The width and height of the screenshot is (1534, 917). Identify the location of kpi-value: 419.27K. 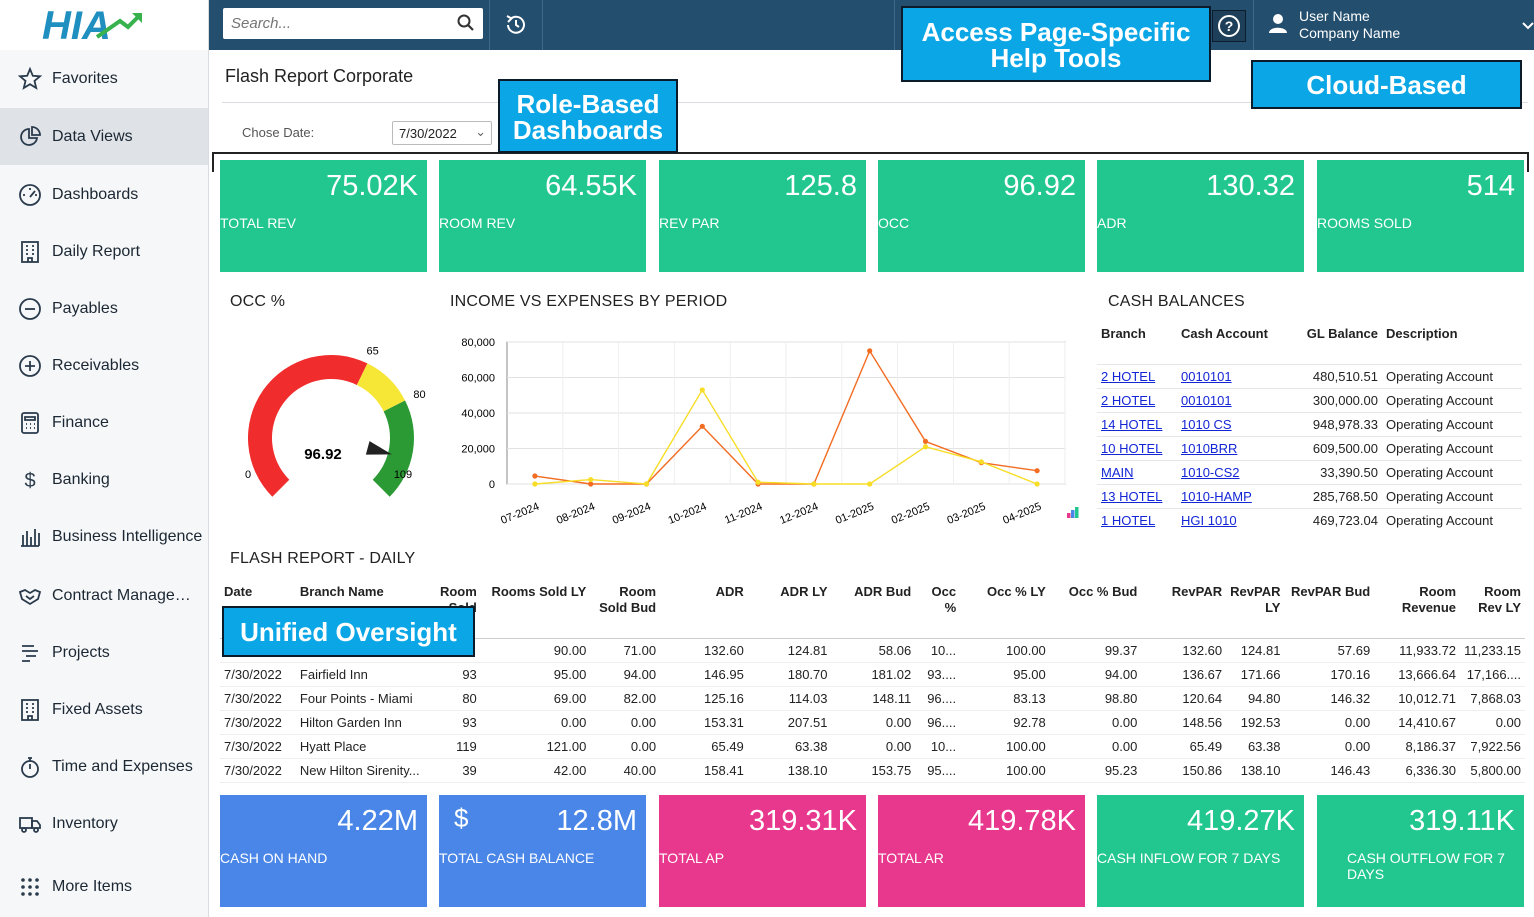
(1240, 821).